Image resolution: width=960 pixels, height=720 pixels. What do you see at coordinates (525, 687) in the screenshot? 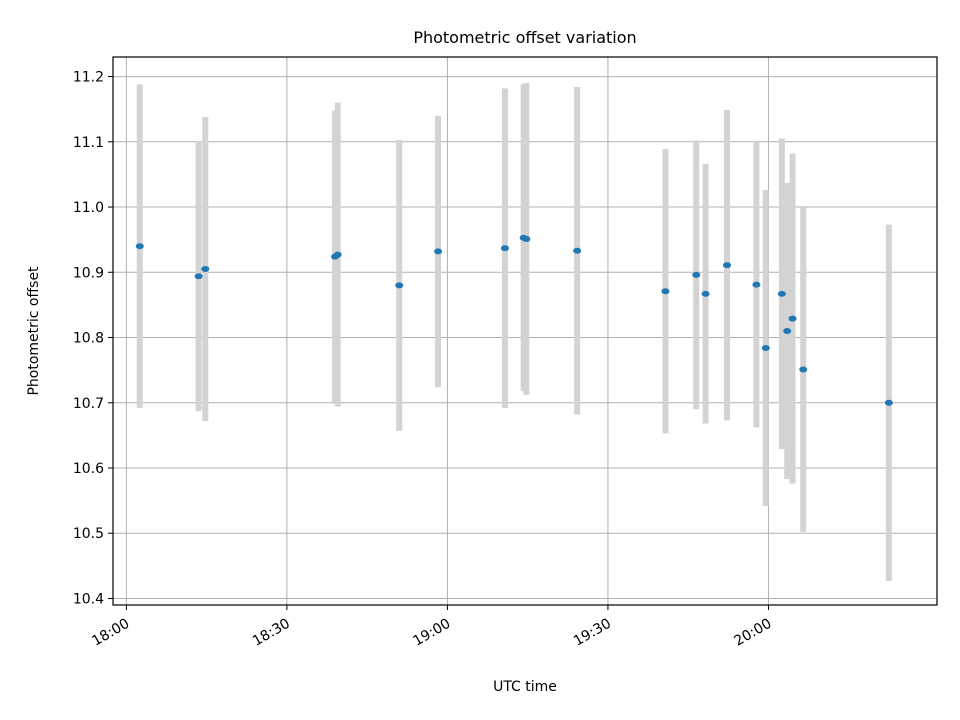
I see `x-axis-label: UTC time` at bounding box center [525, 687].